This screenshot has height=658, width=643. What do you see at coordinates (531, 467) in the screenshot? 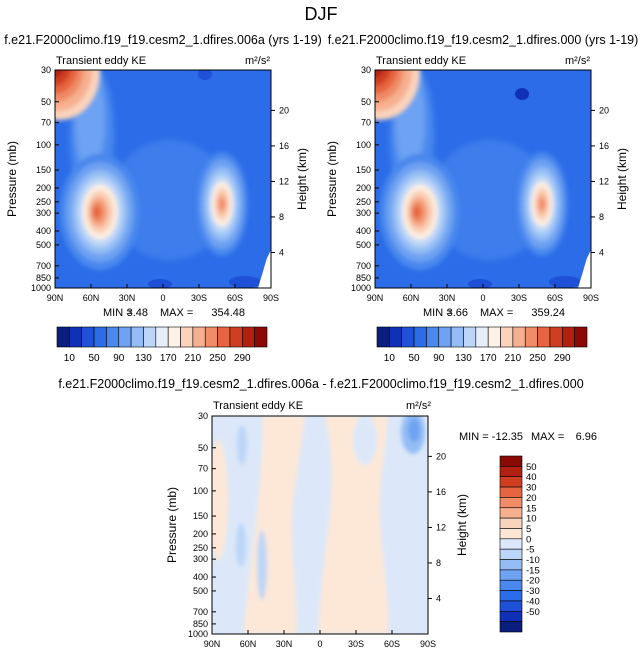
I see `panel-3-colorbar-label: 50` at bounding box center [531, 467].